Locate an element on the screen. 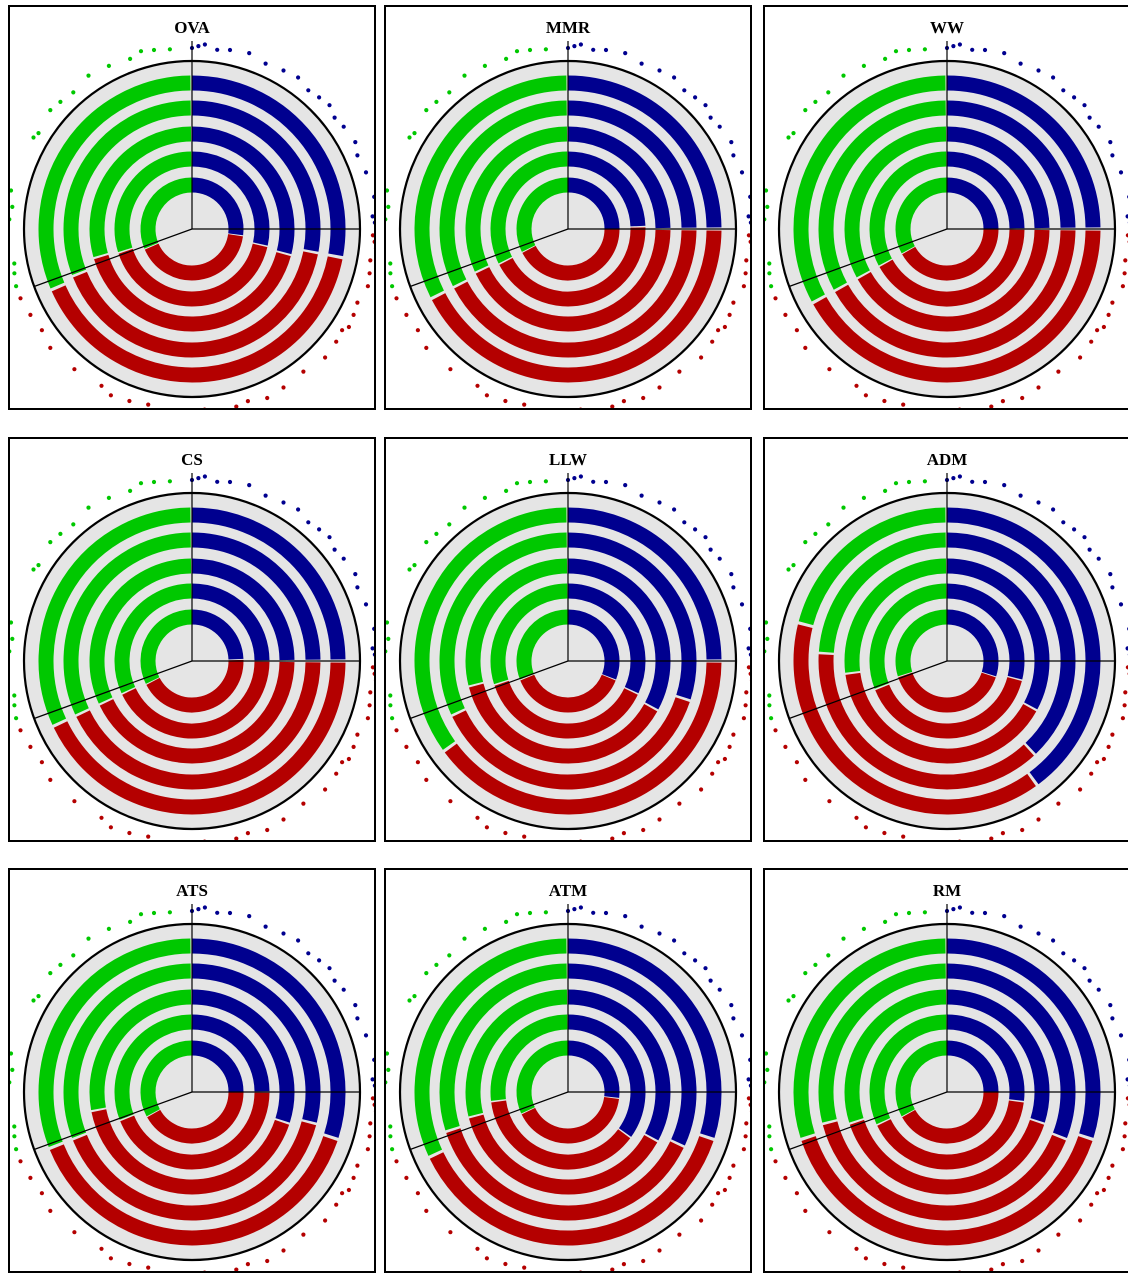  chart-panel: OVA is located at coordinates (192, 207).